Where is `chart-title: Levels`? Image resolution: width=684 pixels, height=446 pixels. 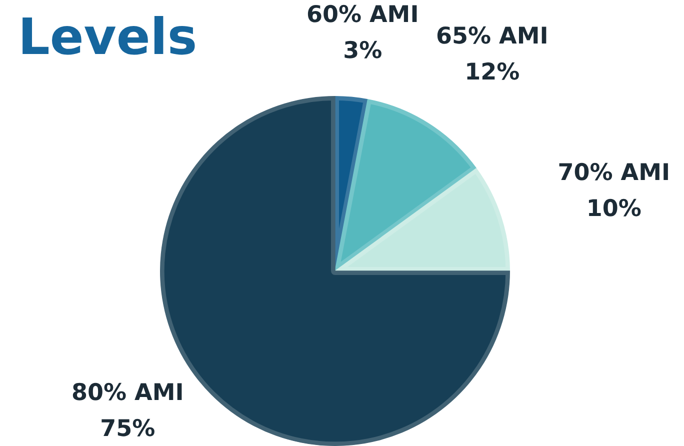
chart-title: Levels is located at coordinates (108, 37).